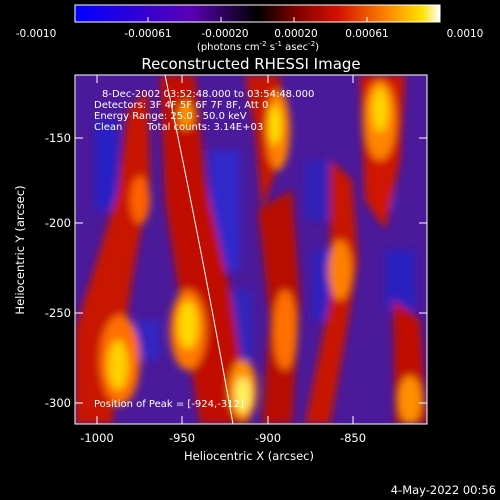 The height and width of the screenshot is (500, 500). I want to click on plot-title: Reconstructed RHESSI Image, so click(250, 64).